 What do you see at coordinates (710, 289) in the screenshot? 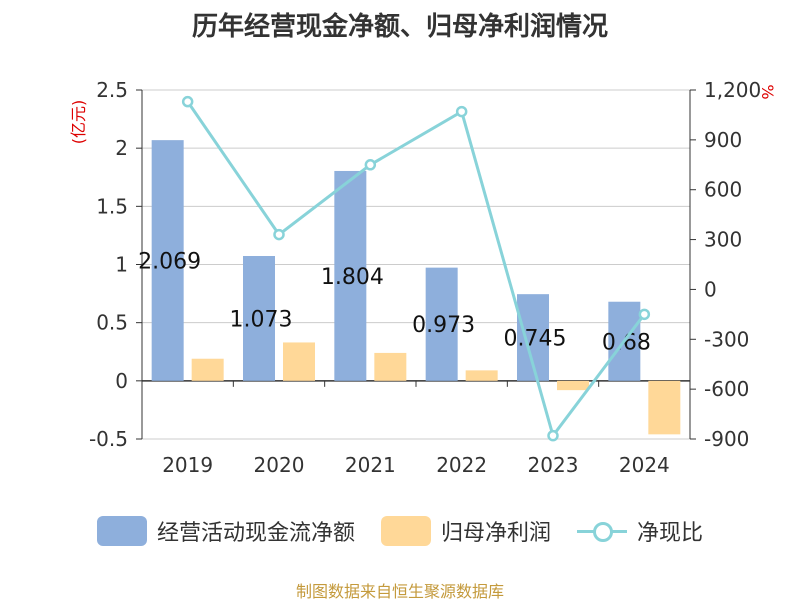
I see `y-right-tick-label: 0` at bounding box center [710, 289].